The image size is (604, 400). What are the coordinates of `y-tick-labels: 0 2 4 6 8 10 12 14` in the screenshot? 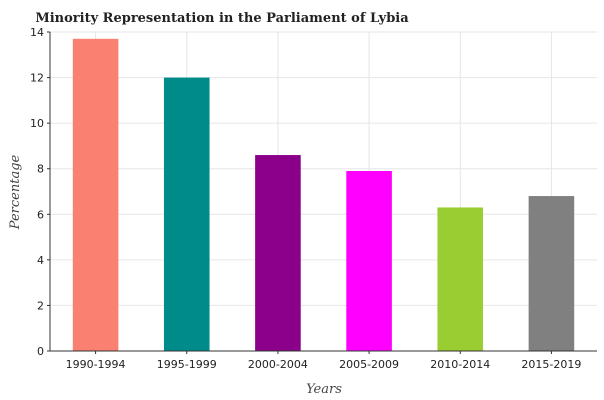 It's located at (37, 192).